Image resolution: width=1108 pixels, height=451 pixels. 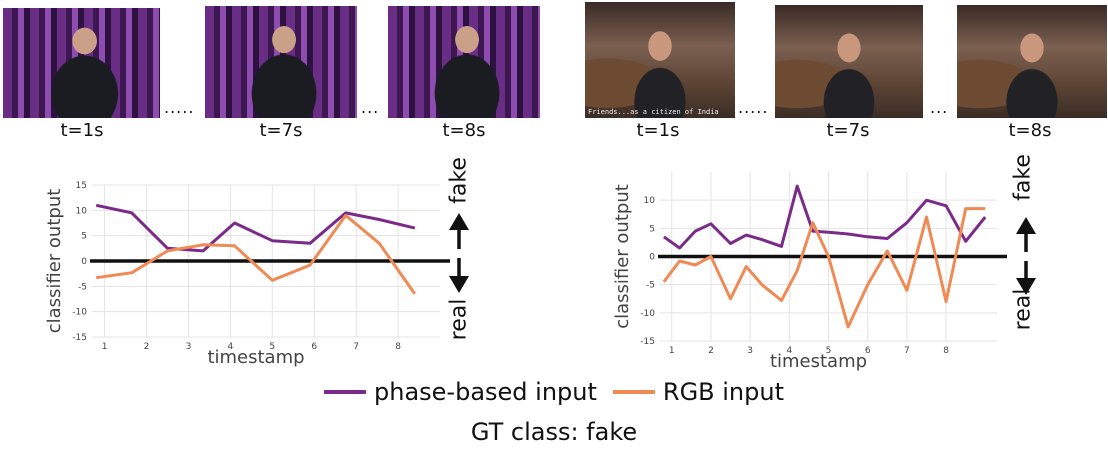 I want to click on right-chart-xtick-label: 5, so click(x=829, y=351).